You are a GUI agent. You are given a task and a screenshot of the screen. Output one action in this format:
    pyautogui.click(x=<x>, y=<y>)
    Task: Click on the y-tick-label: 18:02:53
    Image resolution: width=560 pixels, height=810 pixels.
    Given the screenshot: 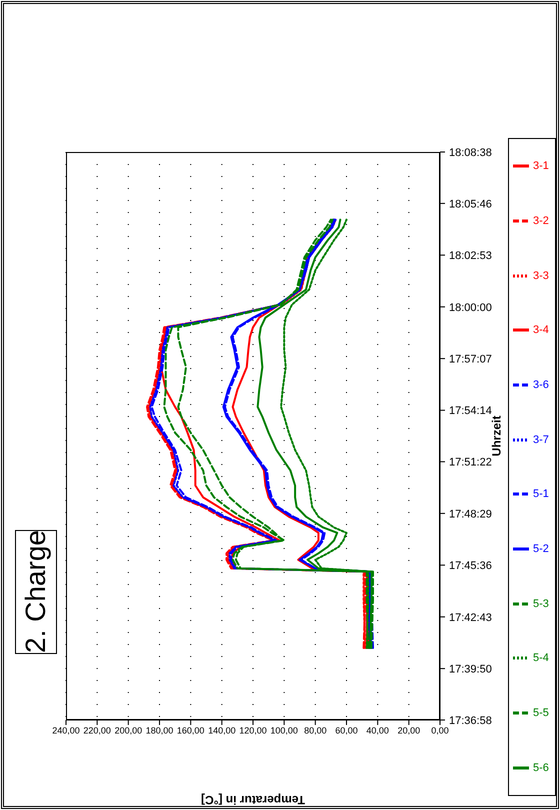 What is the action you would take?
    pyautogui.click(x=470, y=256)
    